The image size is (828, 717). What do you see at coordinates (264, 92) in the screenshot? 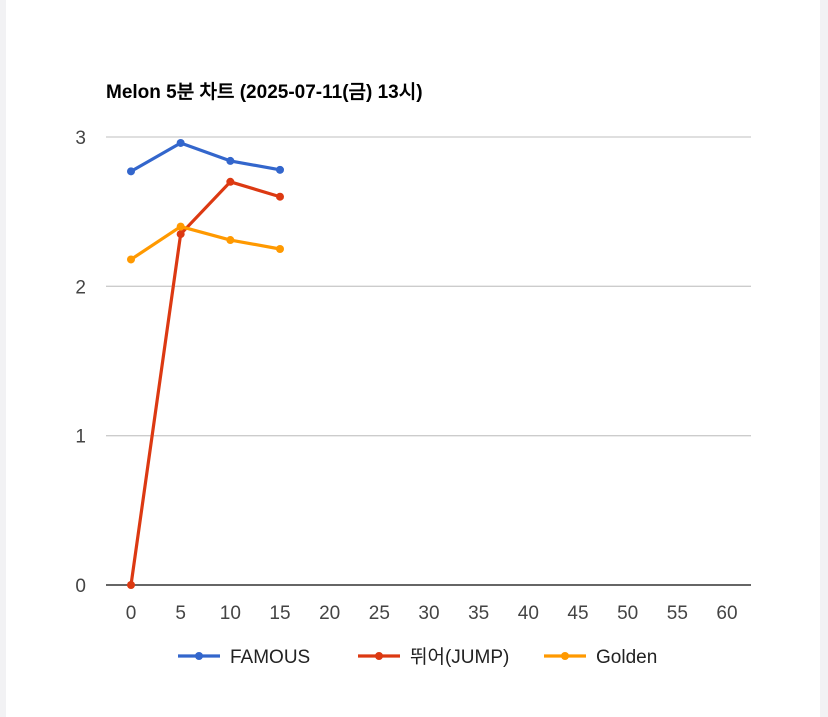
I see `chart-title: Melon 5분 차트 (2025-07-11(금) 13시)` at bounding box center [264, 92].